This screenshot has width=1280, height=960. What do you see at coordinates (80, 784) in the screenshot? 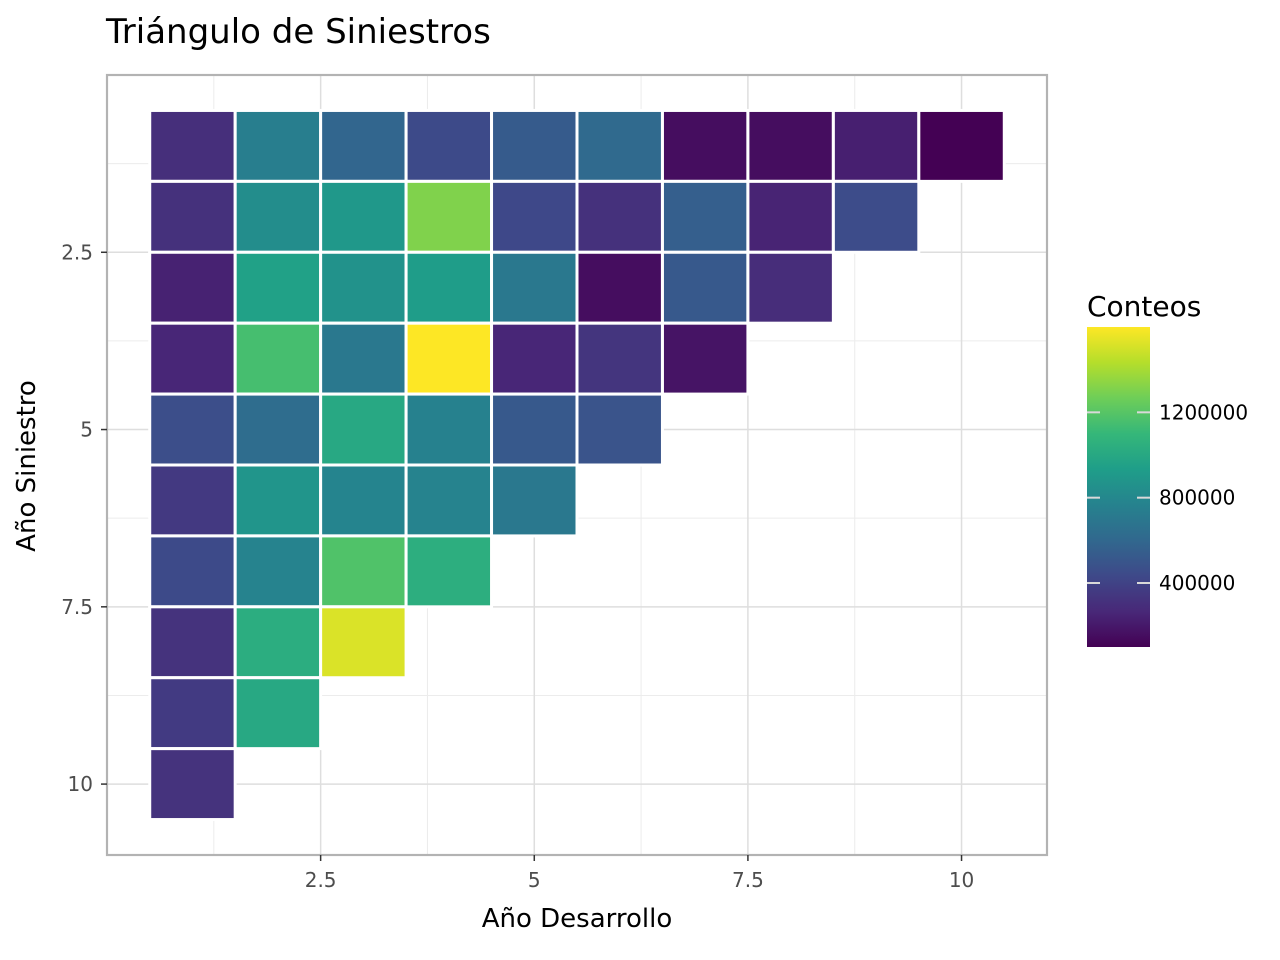
I see `y-tick-label: 10` at bounding box center [80, 784].